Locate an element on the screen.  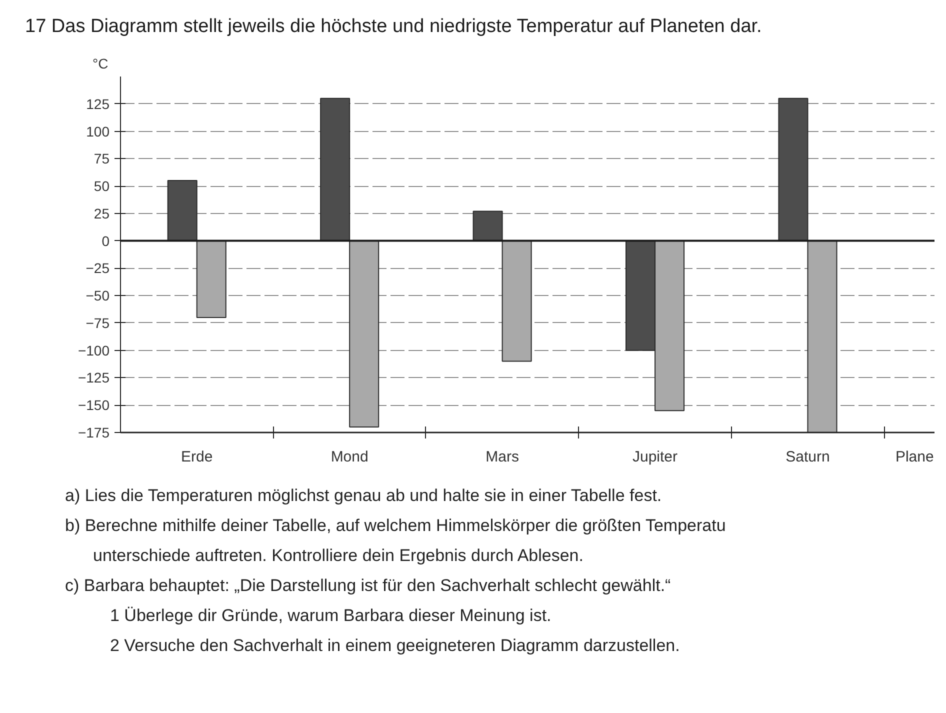
y-tick-label: −125 is located at coordinates (94, 378).